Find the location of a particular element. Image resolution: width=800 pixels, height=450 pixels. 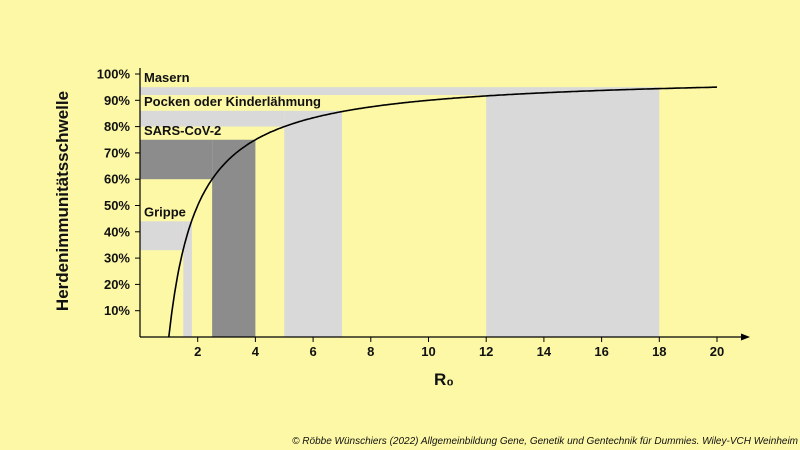

y-tick-label: 70% is located at coordinates (117, 152).